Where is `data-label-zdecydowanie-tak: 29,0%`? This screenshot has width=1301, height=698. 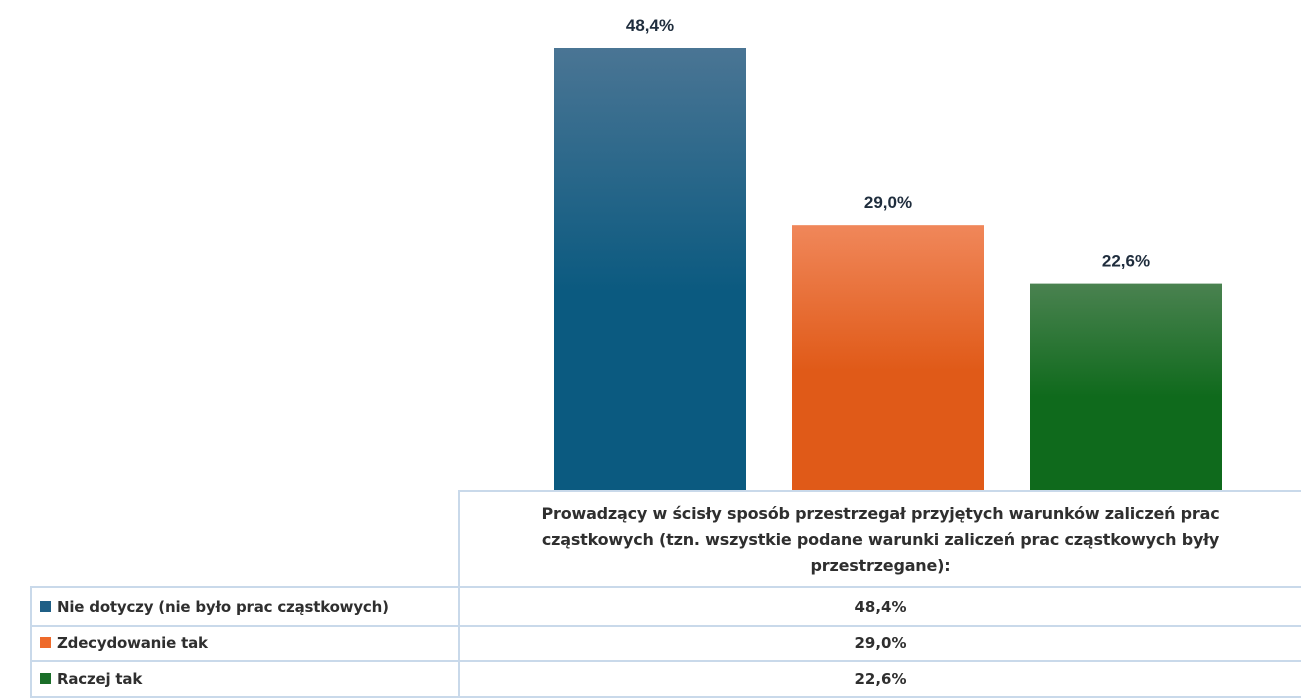 data-label-zdecydowanie-tak: 29,0% is located at coordinates (888, 202).